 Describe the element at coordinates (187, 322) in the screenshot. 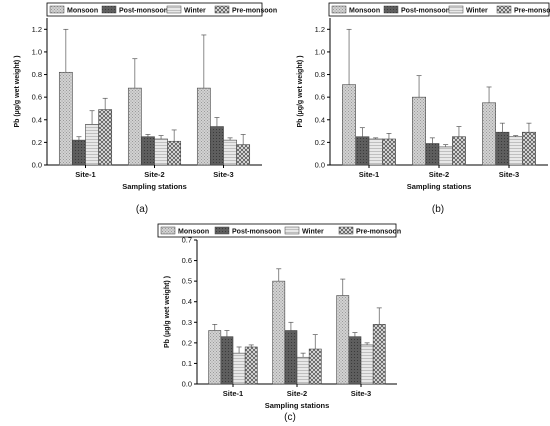

I see `y-tick-label: 0.3` at that location.